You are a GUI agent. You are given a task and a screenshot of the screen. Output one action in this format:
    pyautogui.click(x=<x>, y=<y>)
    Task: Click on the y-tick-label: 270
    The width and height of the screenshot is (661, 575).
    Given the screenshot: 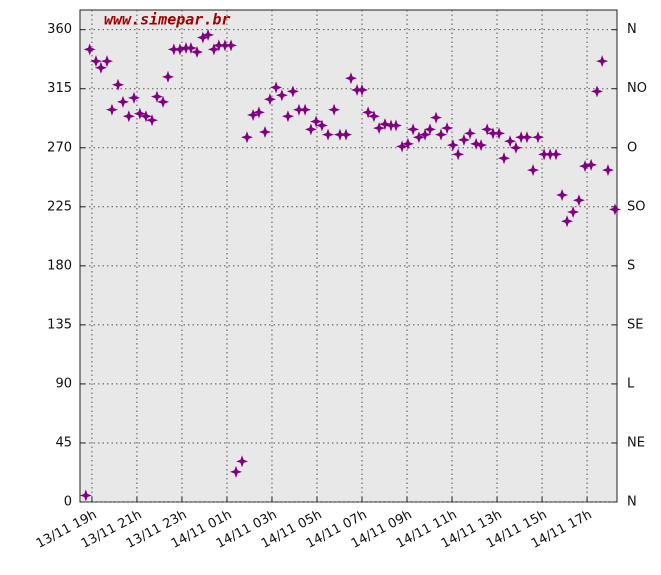 What is the action you would take?
    pyautogui.click(x=59, y=147)
    